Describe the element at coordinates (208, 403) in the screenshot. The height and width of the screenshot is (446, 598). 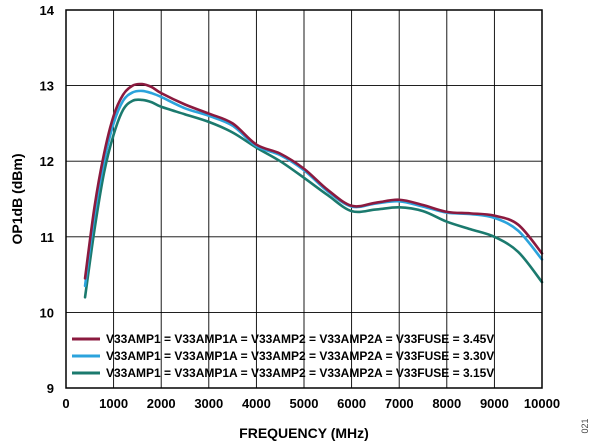
I see `x-tick-label: 3000` at that location.